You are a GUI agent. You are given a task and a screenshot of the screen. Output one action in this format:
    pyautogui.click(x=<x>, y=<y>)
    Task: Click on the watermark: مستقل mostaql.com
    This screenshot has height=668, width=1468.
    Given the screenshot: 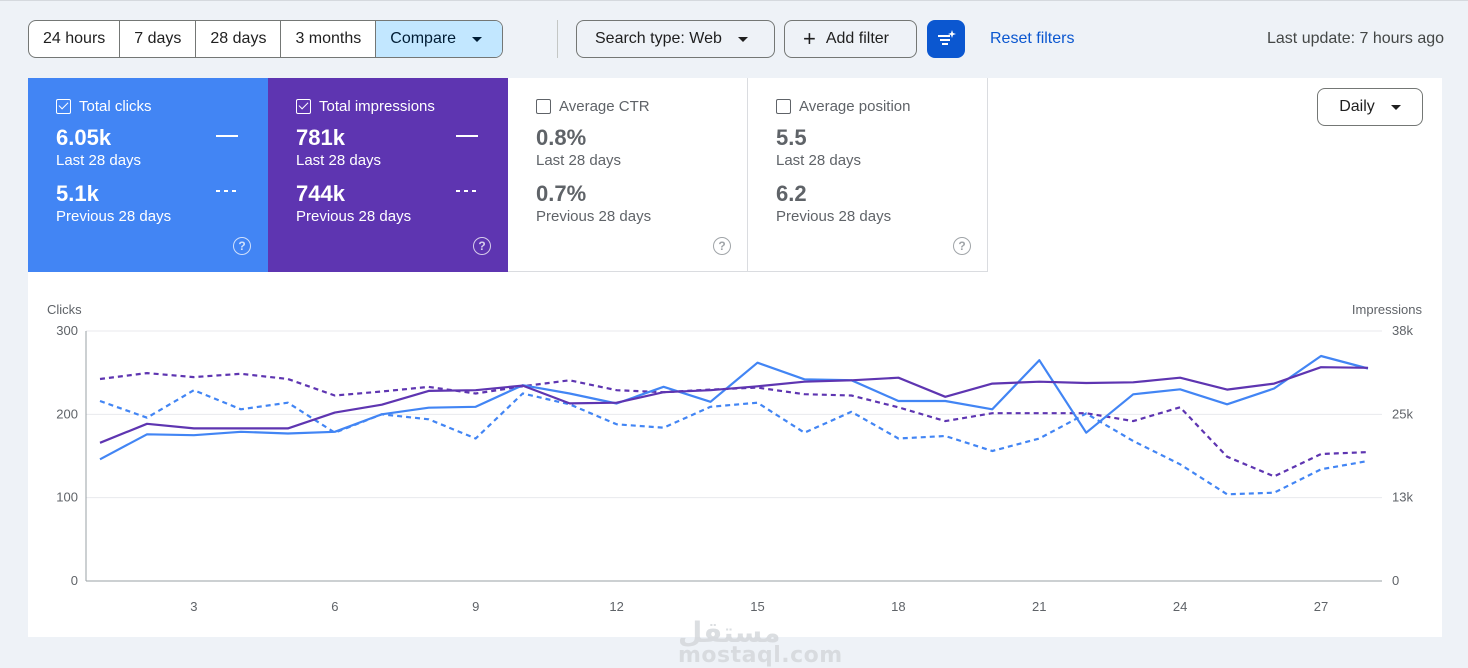 What is the action you would take?
    pyautogui.click(x=760, y=642)
    